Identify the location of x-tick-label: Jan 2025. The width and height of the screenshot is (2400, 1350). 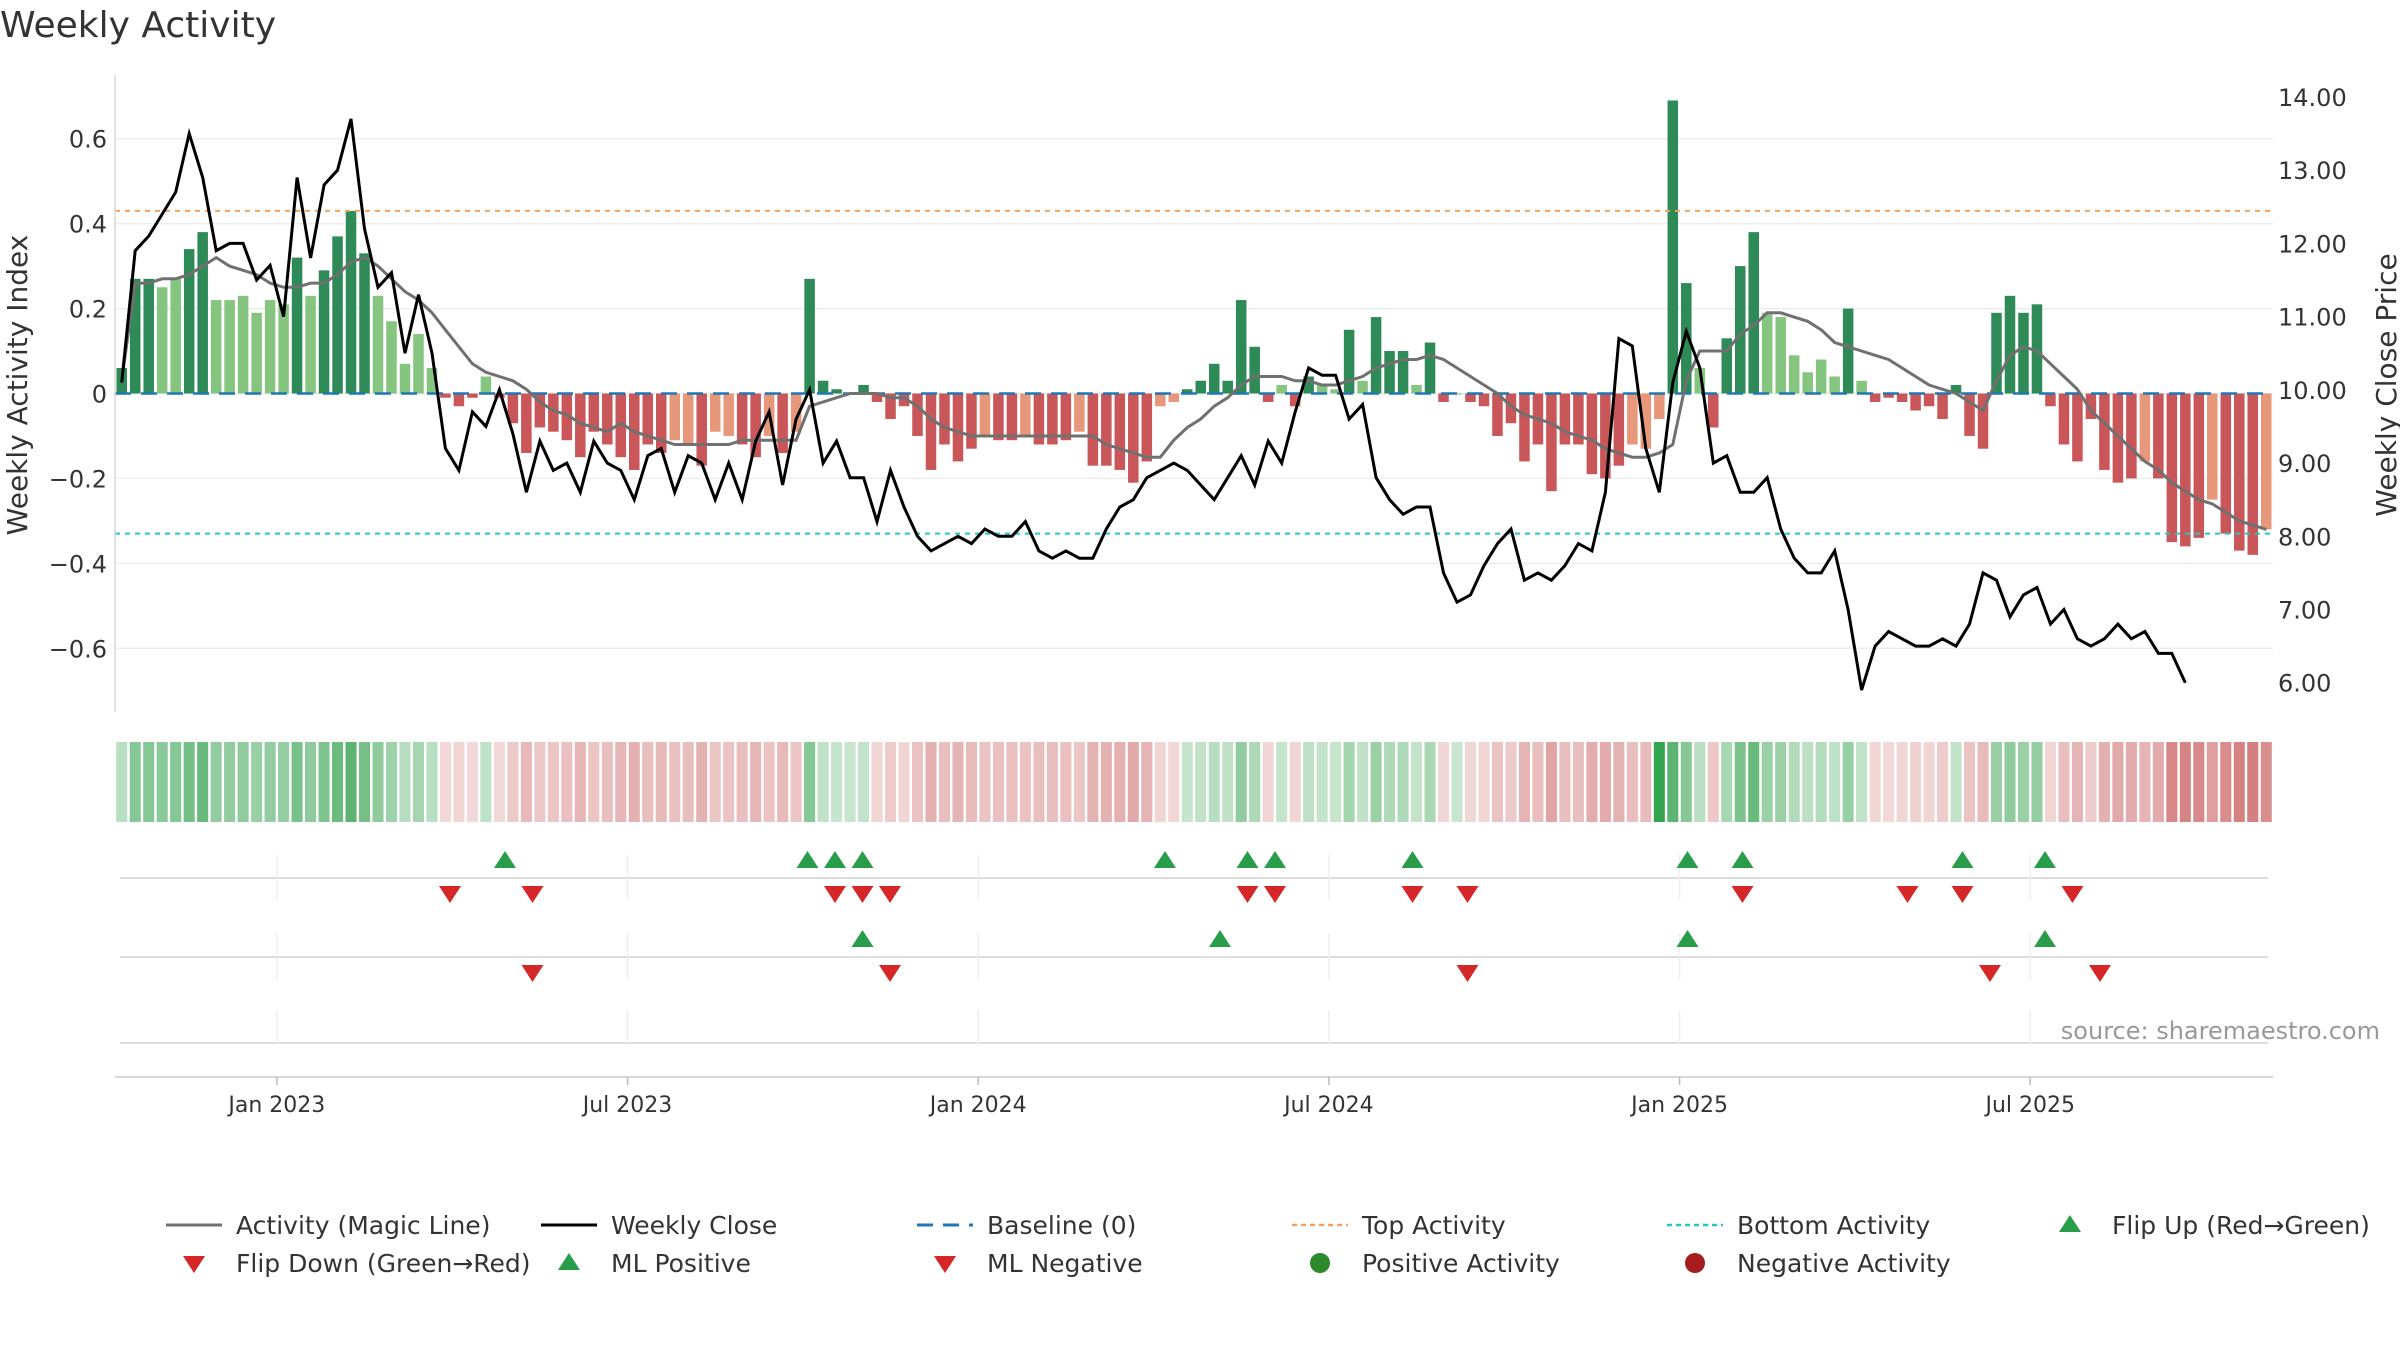
(1678, 1105).